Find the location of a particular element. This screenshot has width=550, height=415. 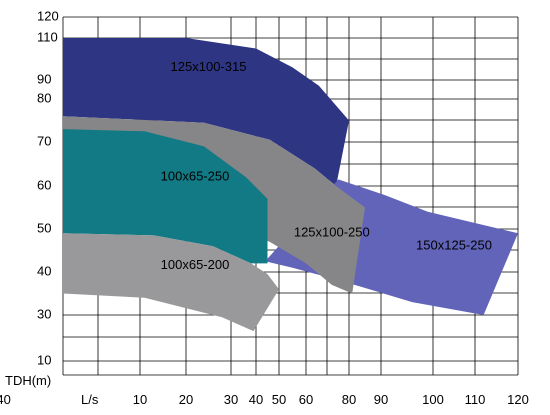

y-tick-label: 30 is located at coordinates (44, 313).